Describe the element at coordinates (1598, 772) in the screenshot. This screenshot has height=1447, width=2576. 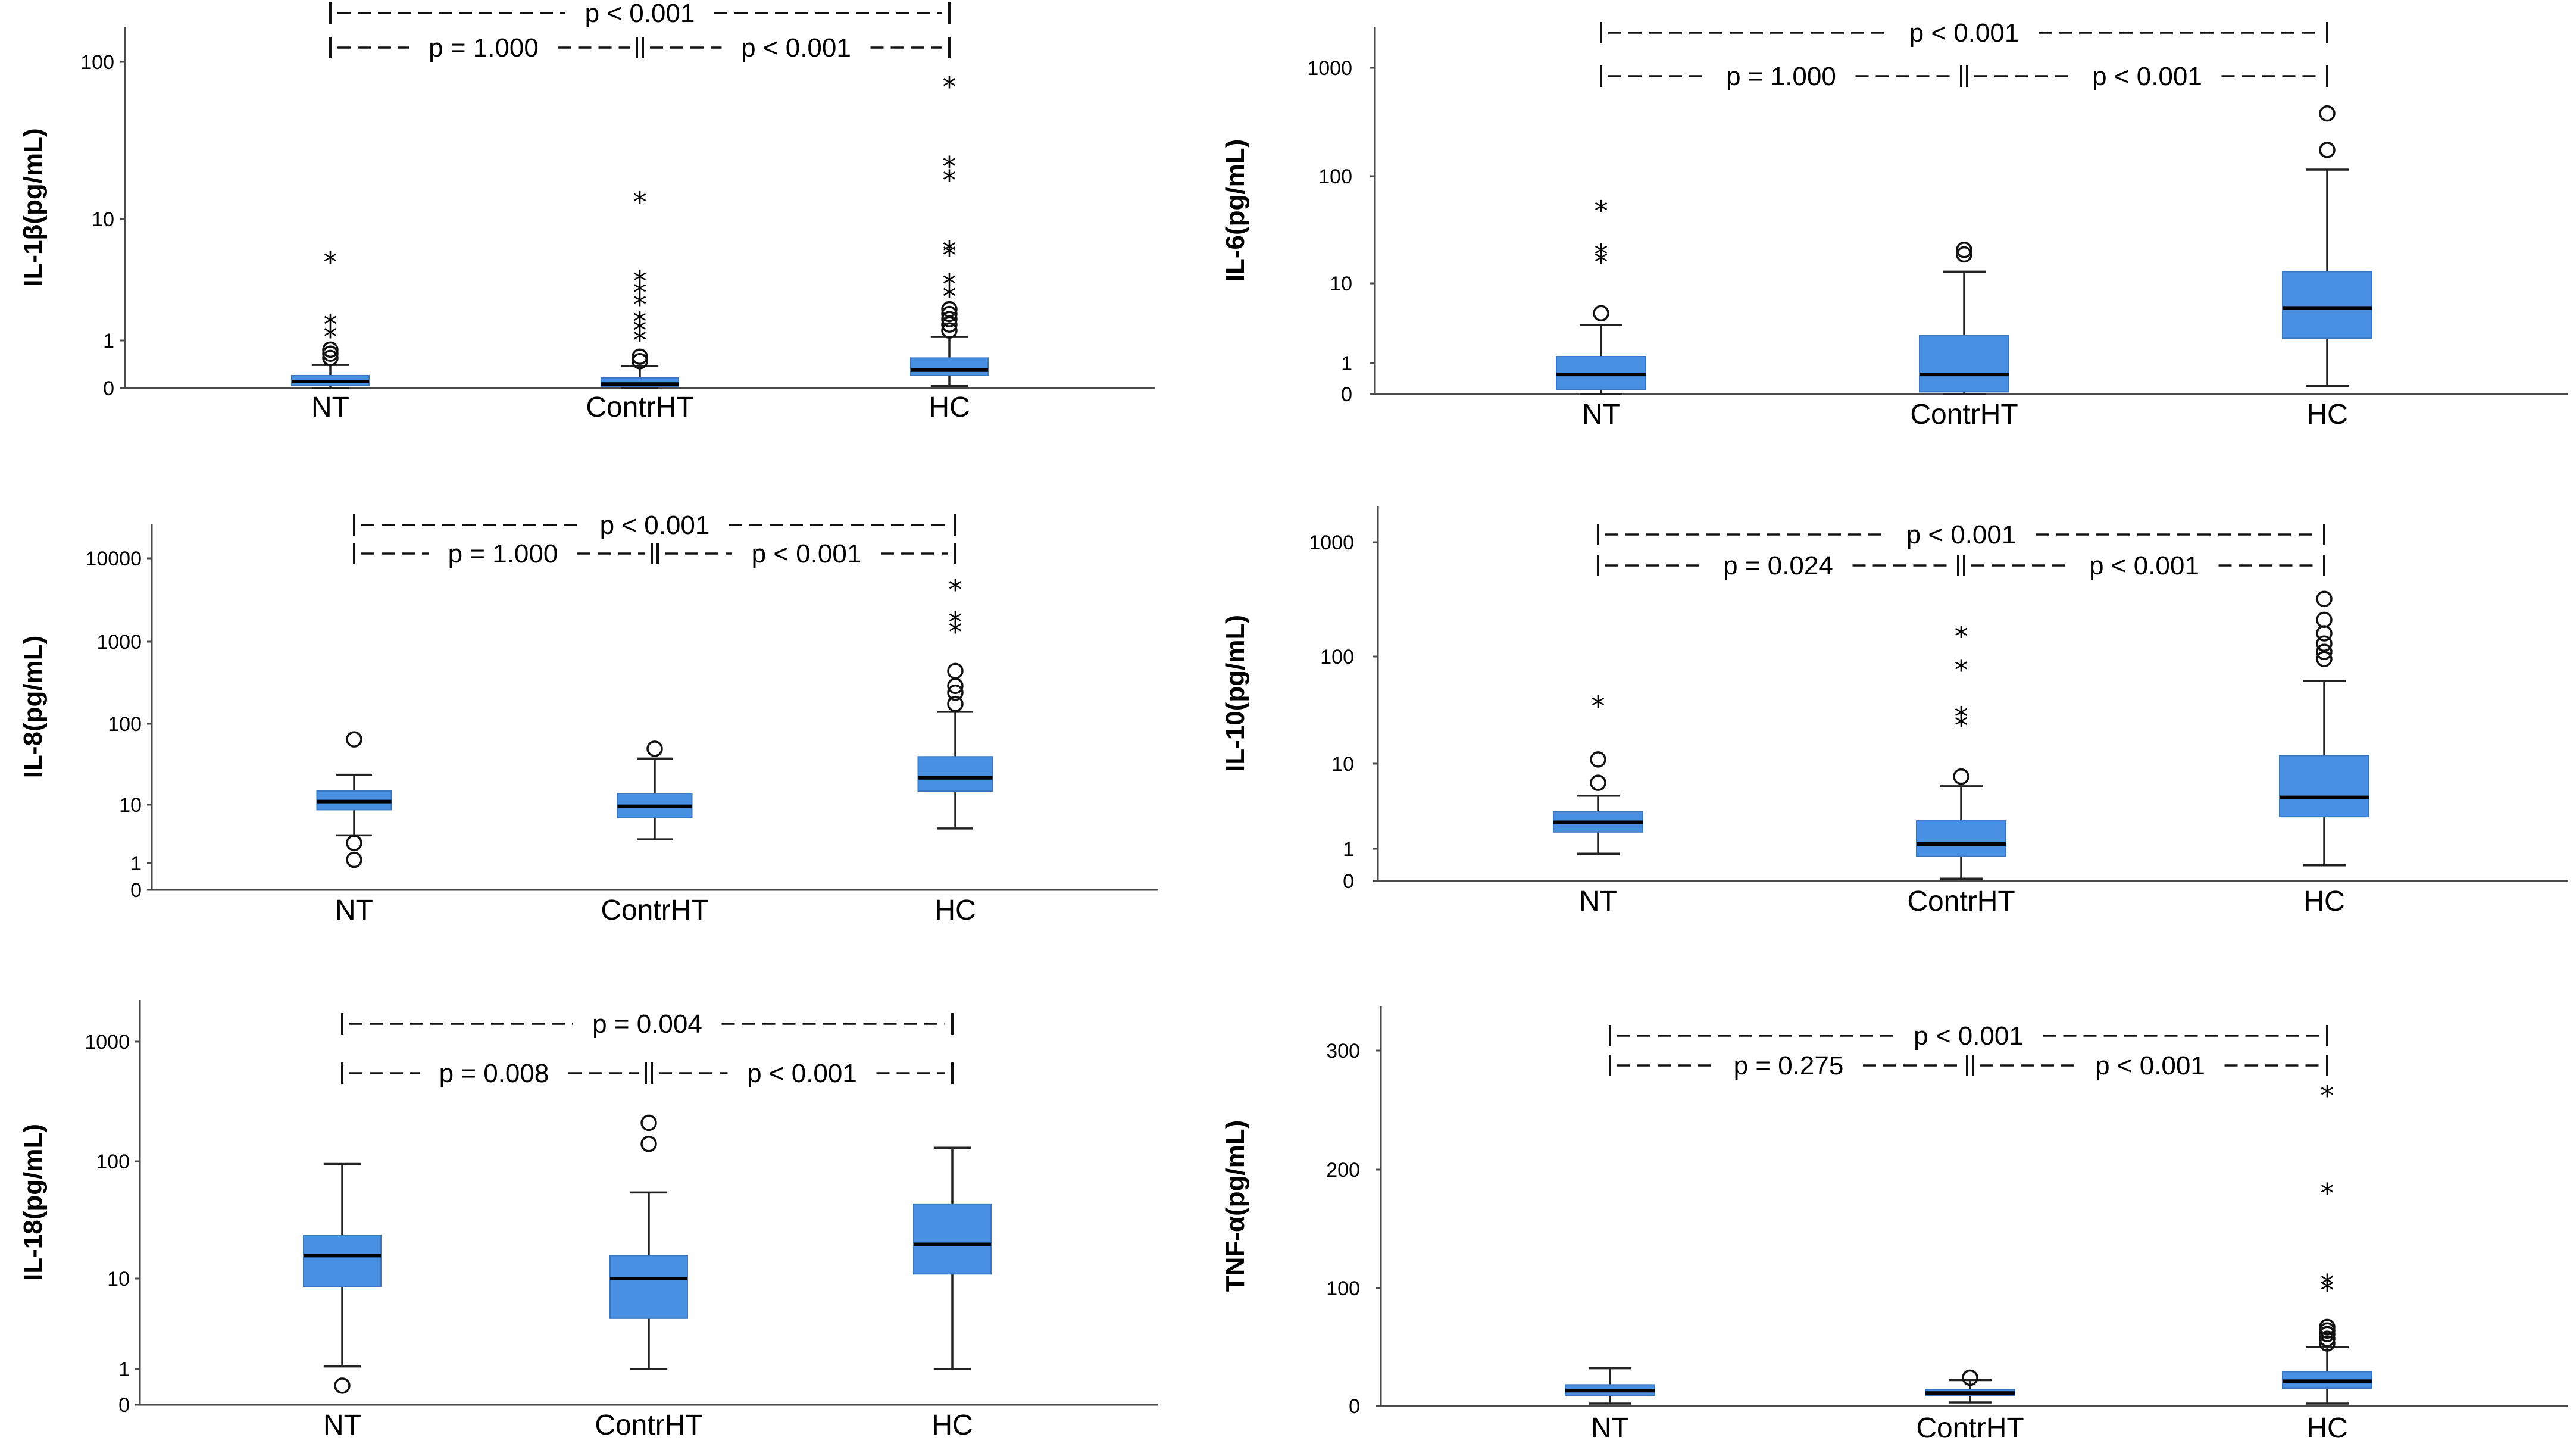
I see `box-NT: *` at that location.